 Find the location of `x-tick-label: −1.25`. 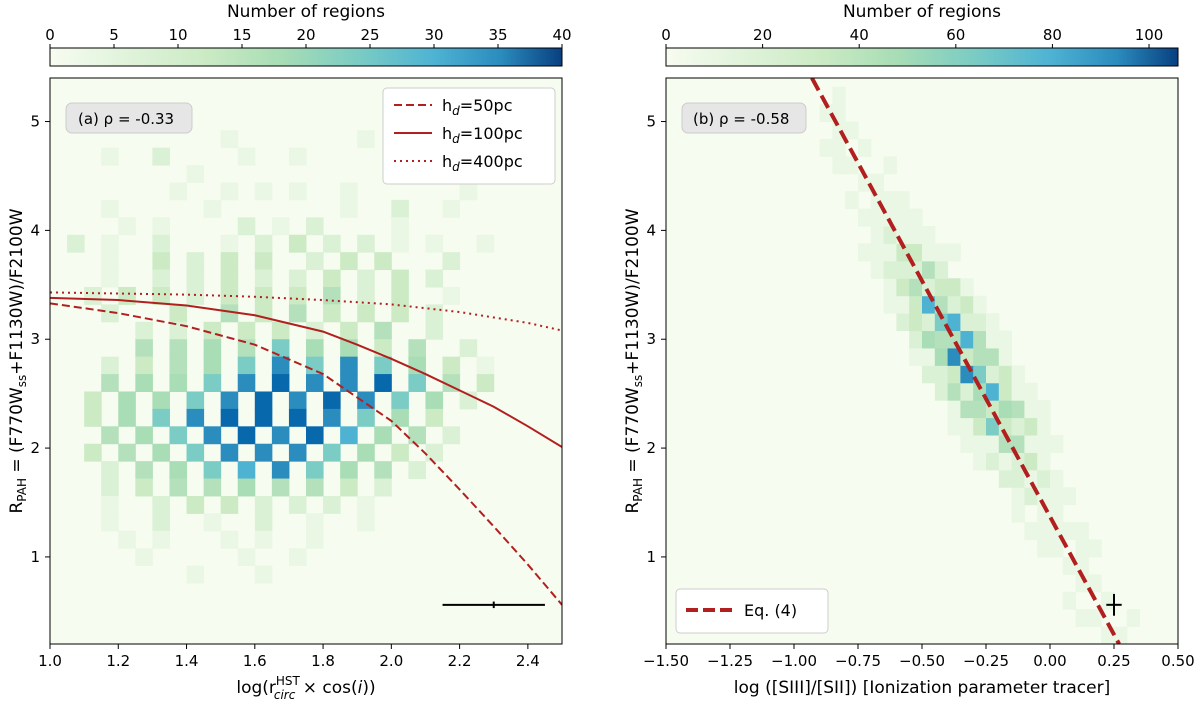

x-tick-label: −1.25 is located at coordinates (730, 661).